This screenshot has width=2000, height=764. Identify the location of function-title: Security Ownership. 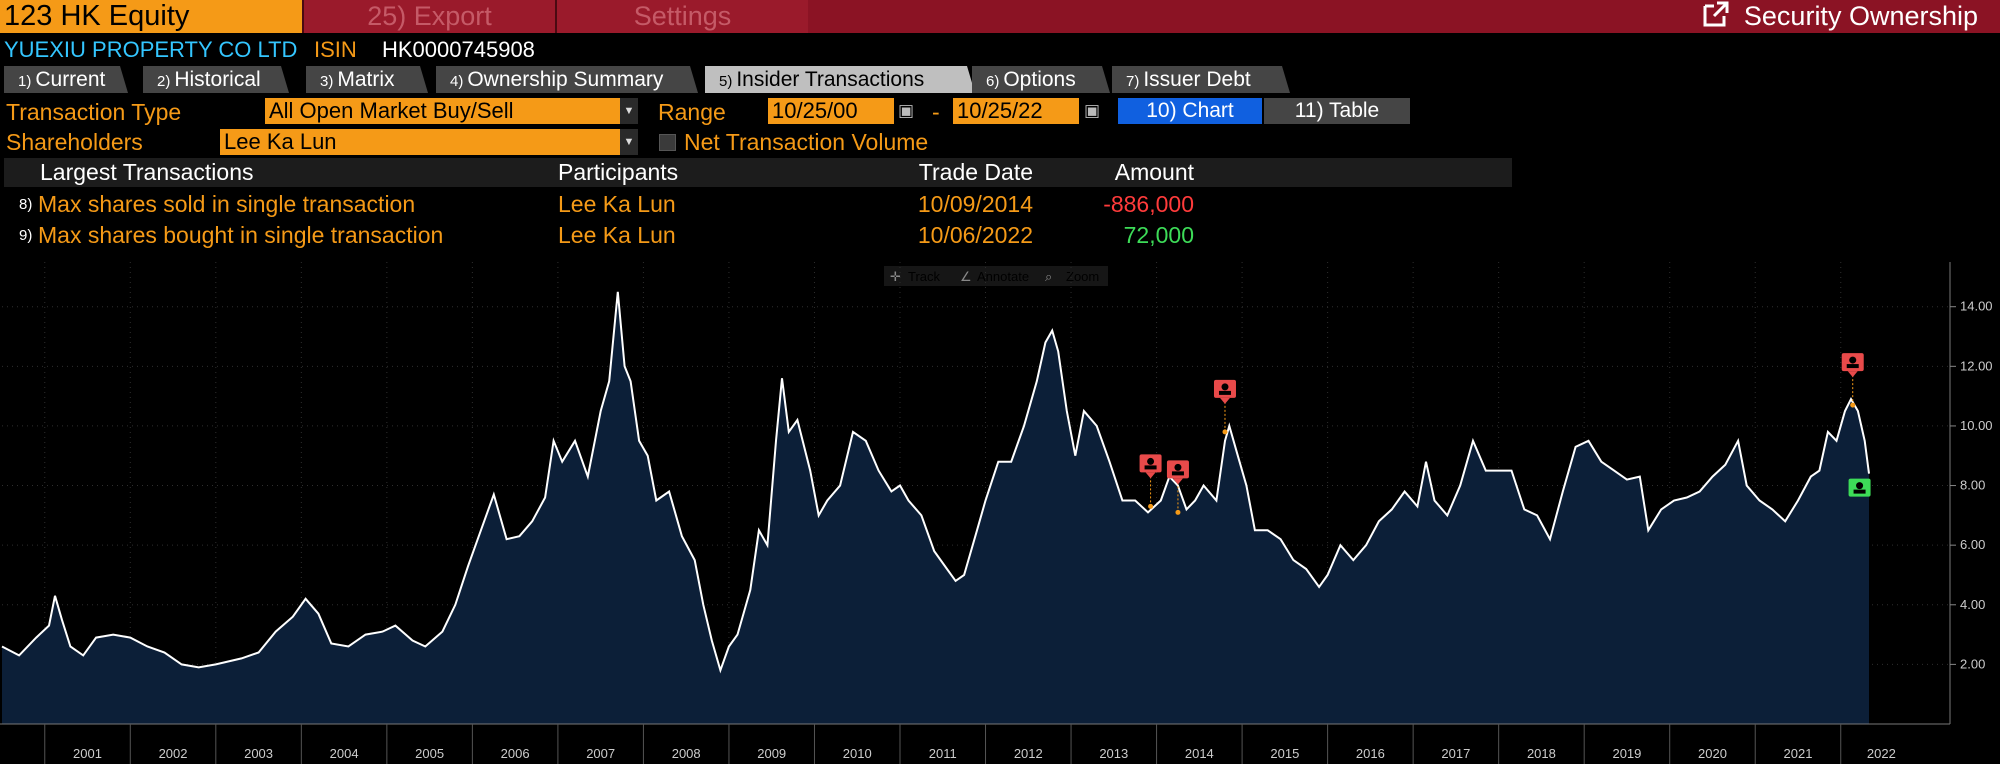
(1851, 16).